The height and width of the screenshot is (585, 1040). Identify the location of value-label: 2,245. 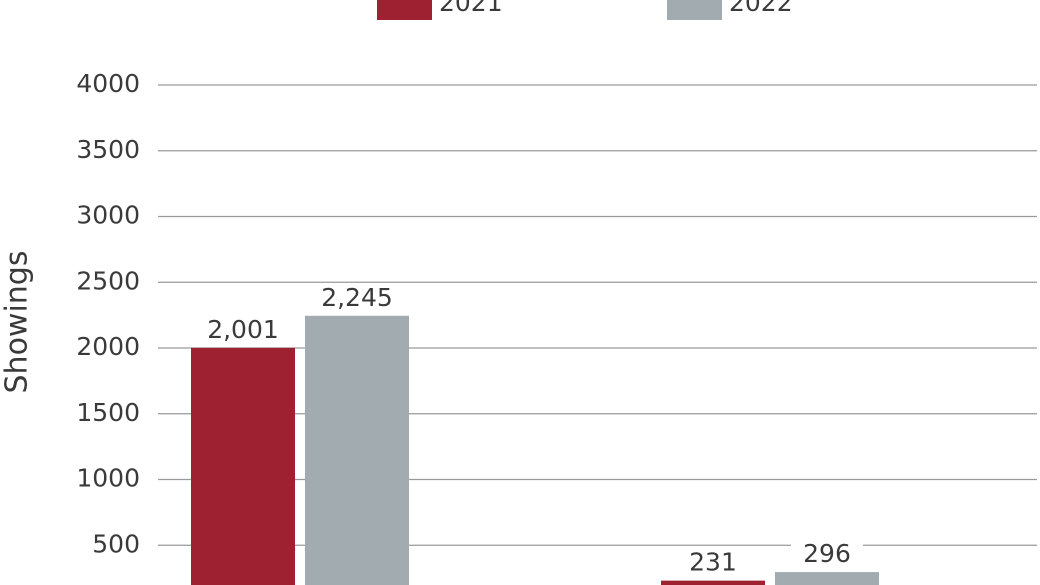
(357, 297).